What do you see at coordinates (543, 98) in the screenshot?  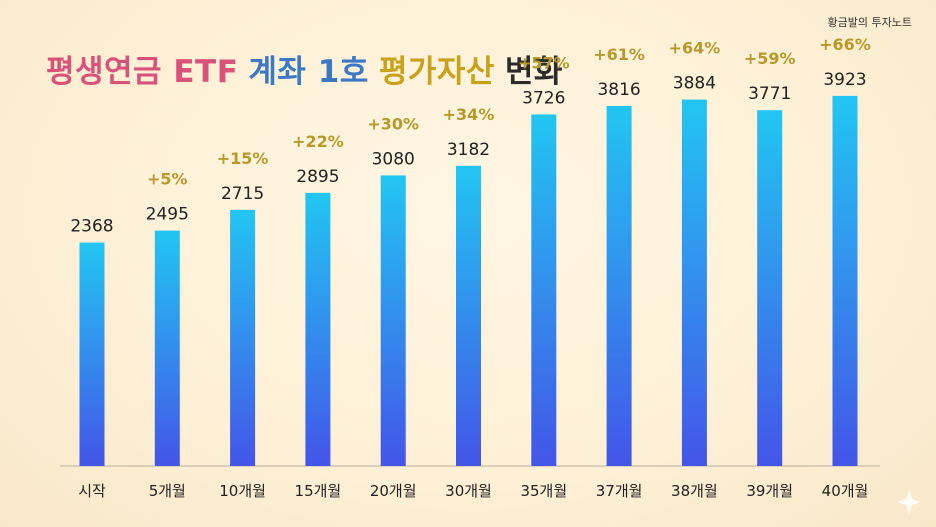 I see `bar-value-label: 3726` at bounding box center [543, 98].